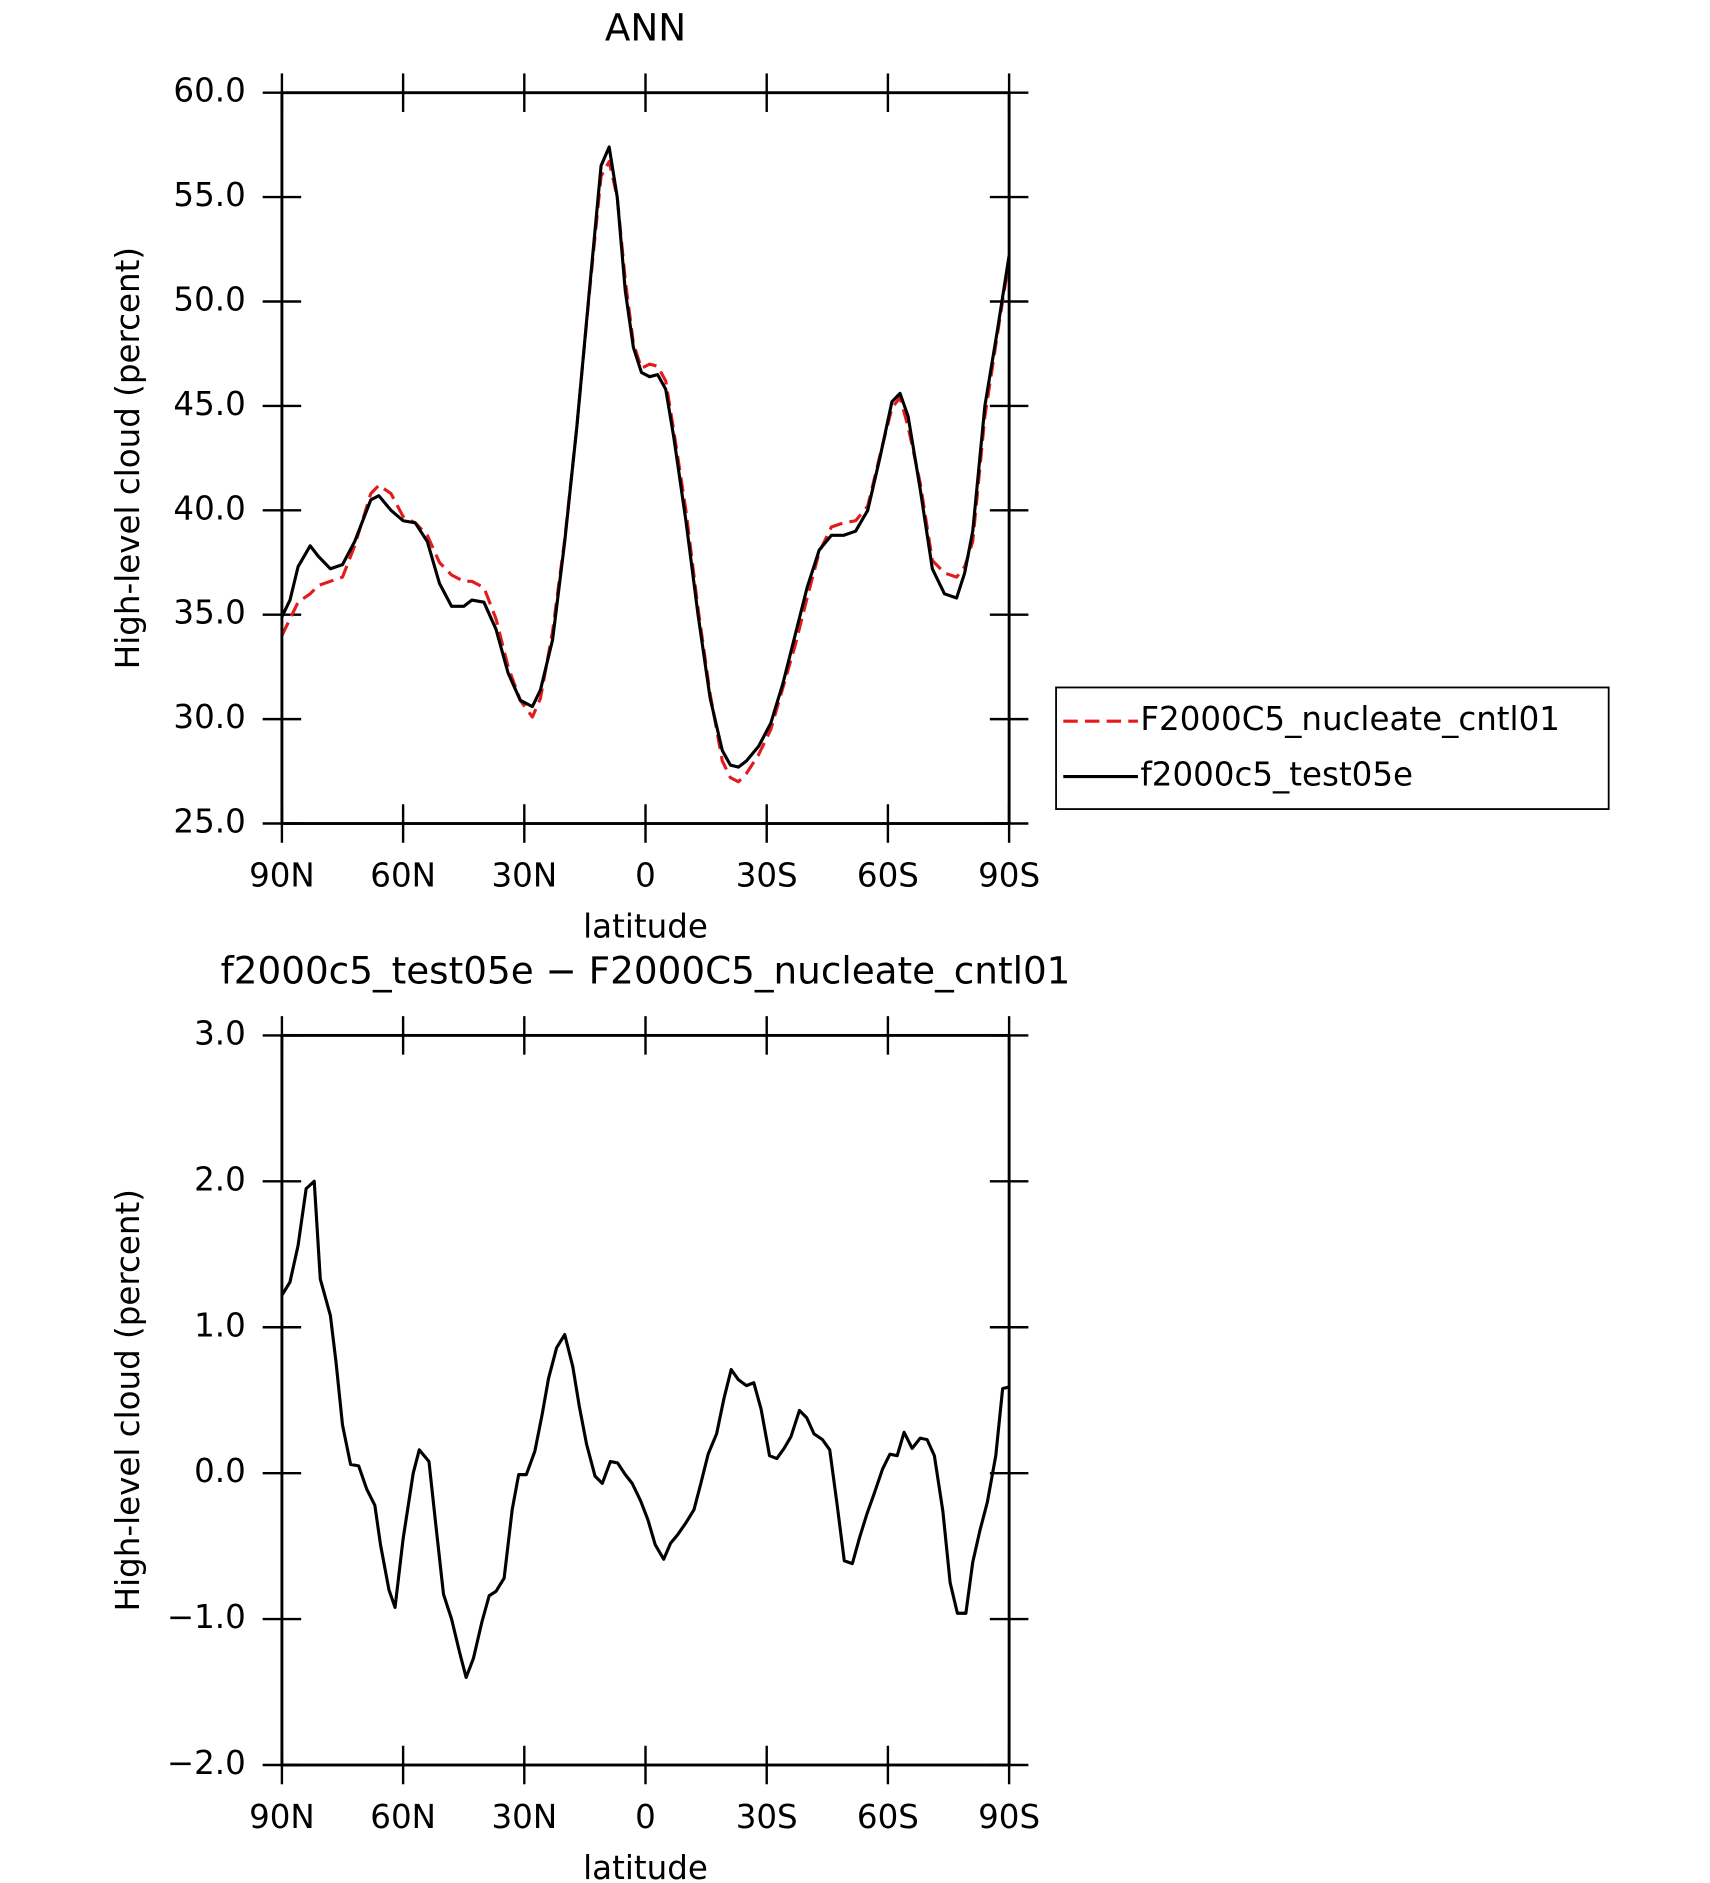 Image resolution: width=1710 pixels, height=1883 pixels. I want to click on y-tick-label: 0.0, so click(220, 1471).